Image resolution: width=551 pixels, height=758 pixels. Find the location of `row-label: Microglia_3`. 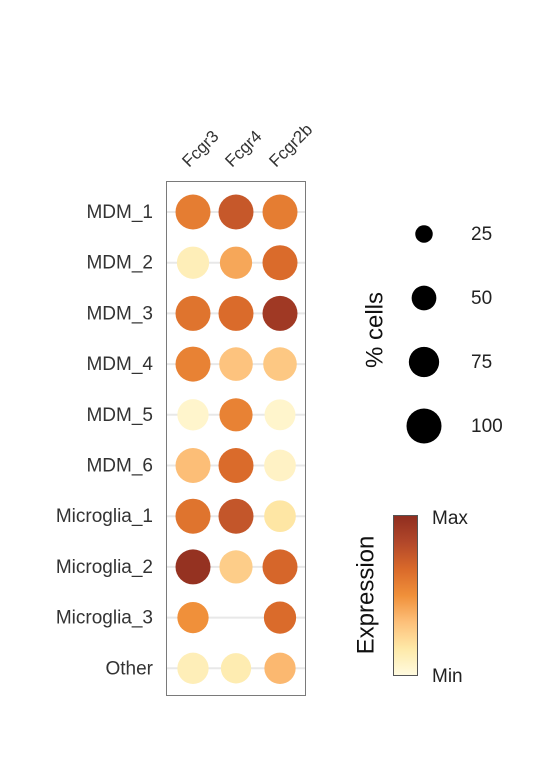

row-label: Microglia_3 is located at coordinates (104, 618).